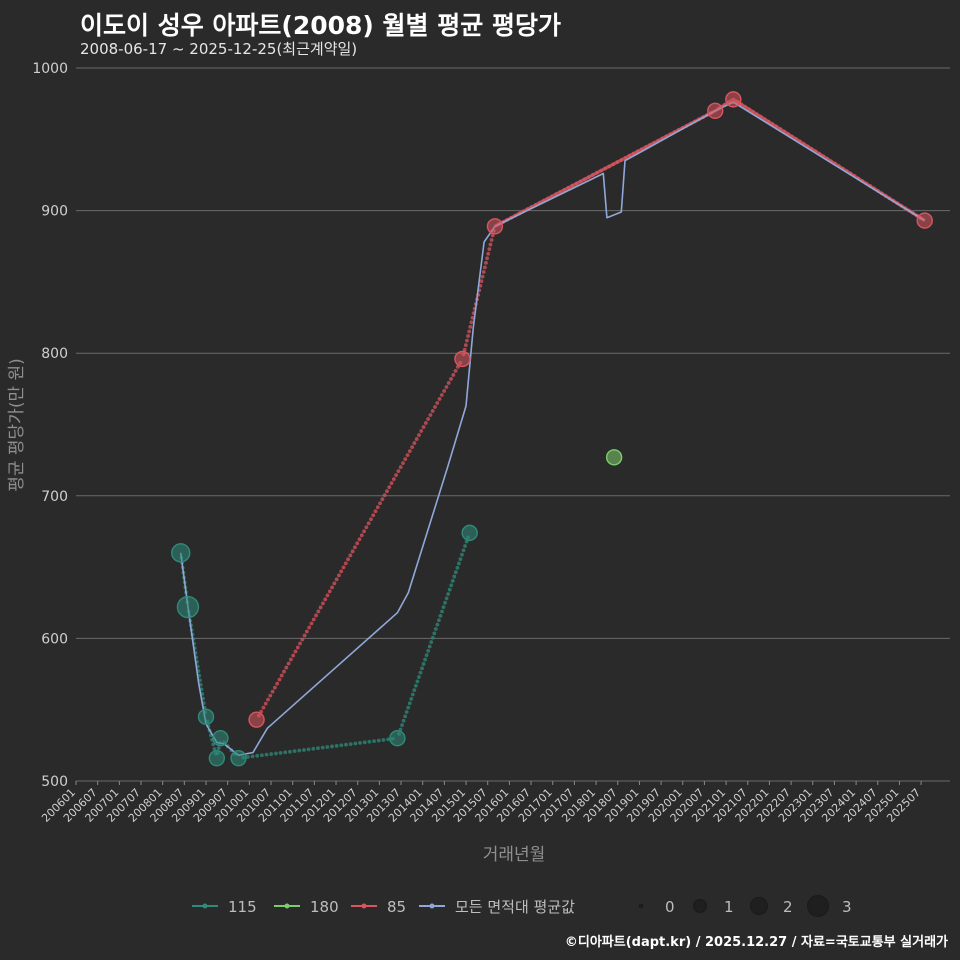  What do you see at coordinates (50, 69) in the screenshot?
I see `y-tick-label: 1000` at bounding box center [50, 69].